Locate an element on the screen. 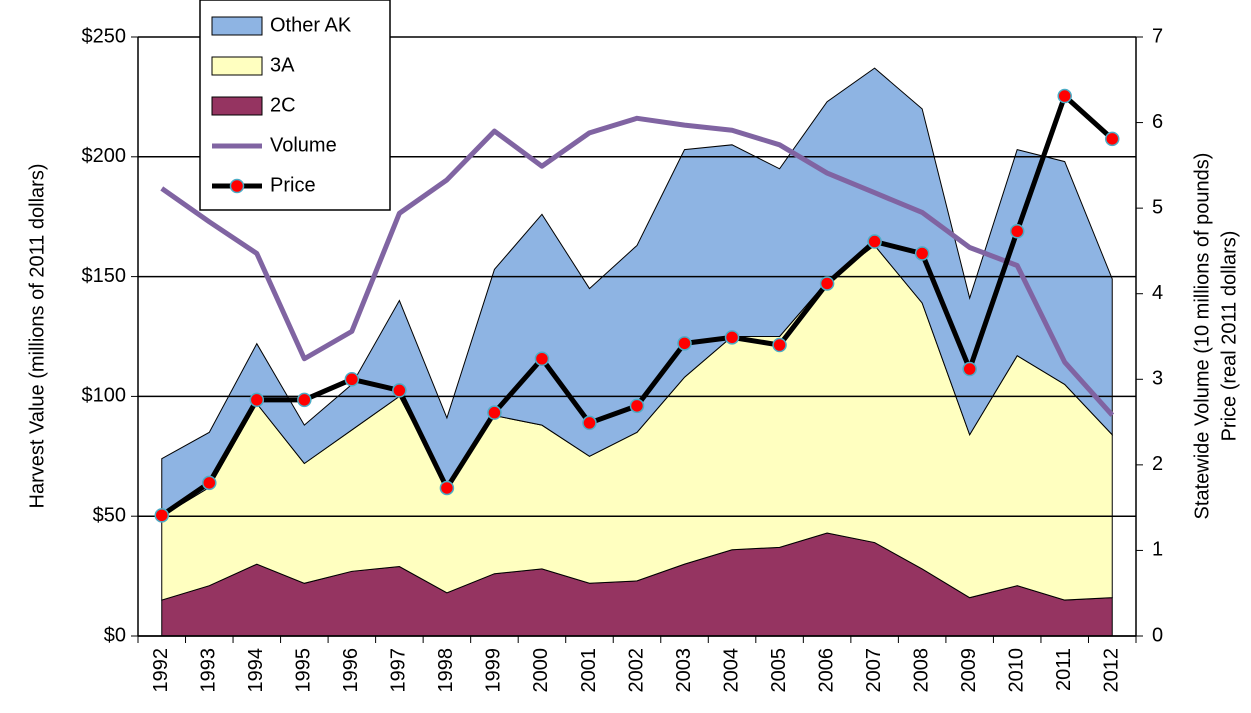 The width and height of the screenshot is (1251, 713). x-tick-label: 2000 is located at coordinates (541, 670).